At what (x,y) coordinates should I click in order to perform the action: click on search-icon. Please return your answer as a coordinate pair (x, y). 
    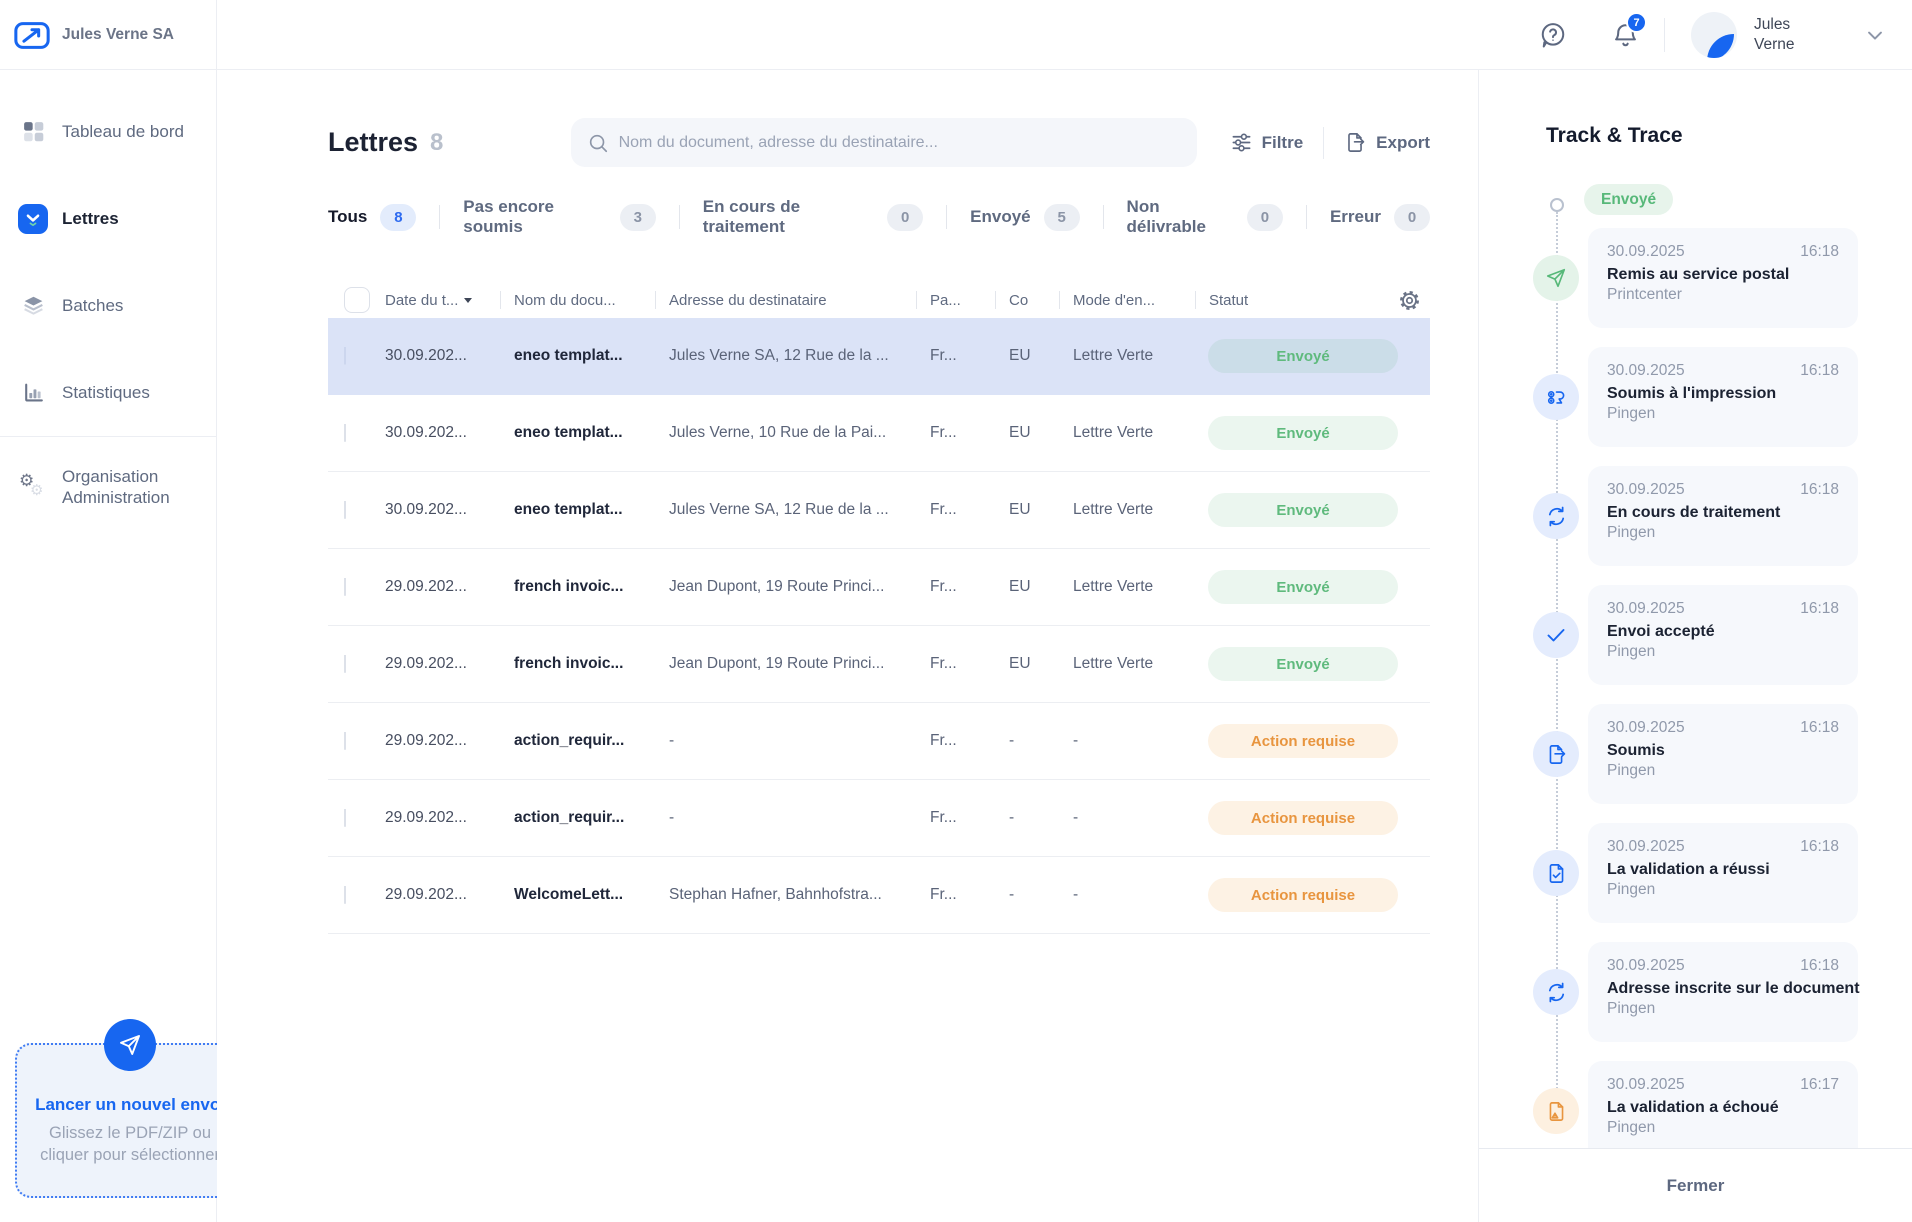
    Looking at the image, I should click on (598, 143).